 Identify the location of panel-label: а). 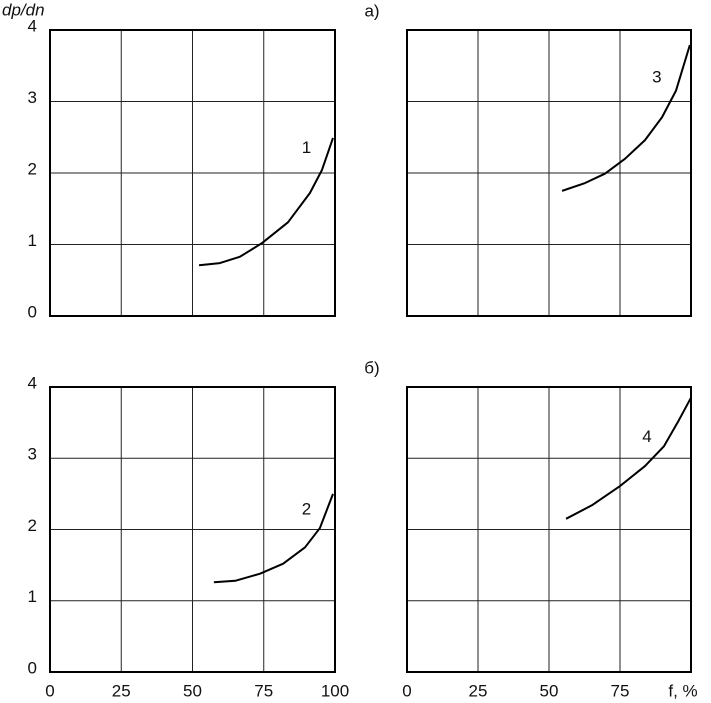
(371, 10).